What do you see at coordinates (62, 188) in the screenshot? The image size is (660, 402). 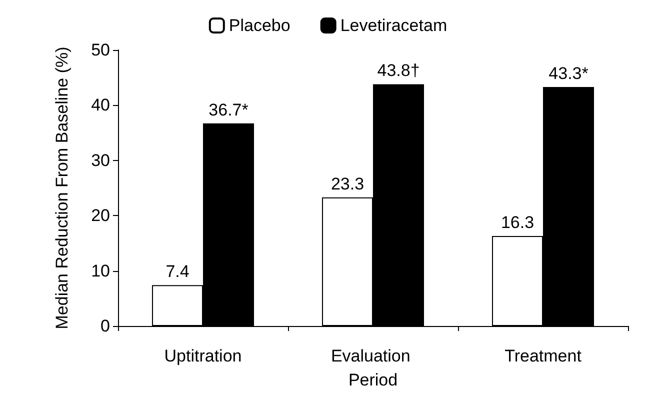 I see `y-axis-title: Median Reduction From Baseline (%)` at bounding box center [62, 188].